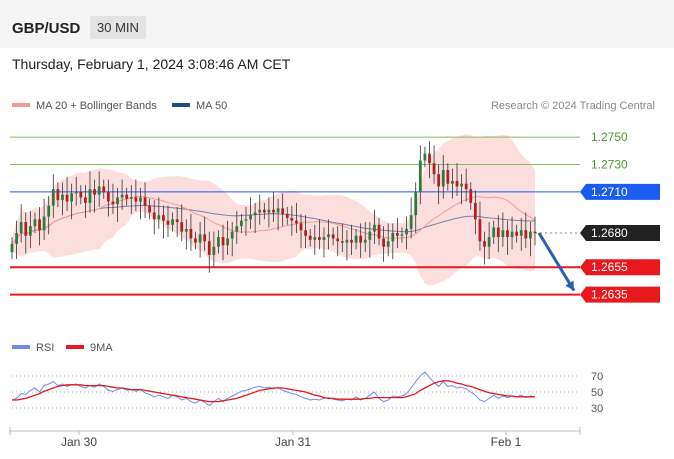 The width and height of the screenshot is (674, 459). What do you see at coordinates (273, 220) in the screenshot?
I see `ma20-line` at bounding box center [273, 220].